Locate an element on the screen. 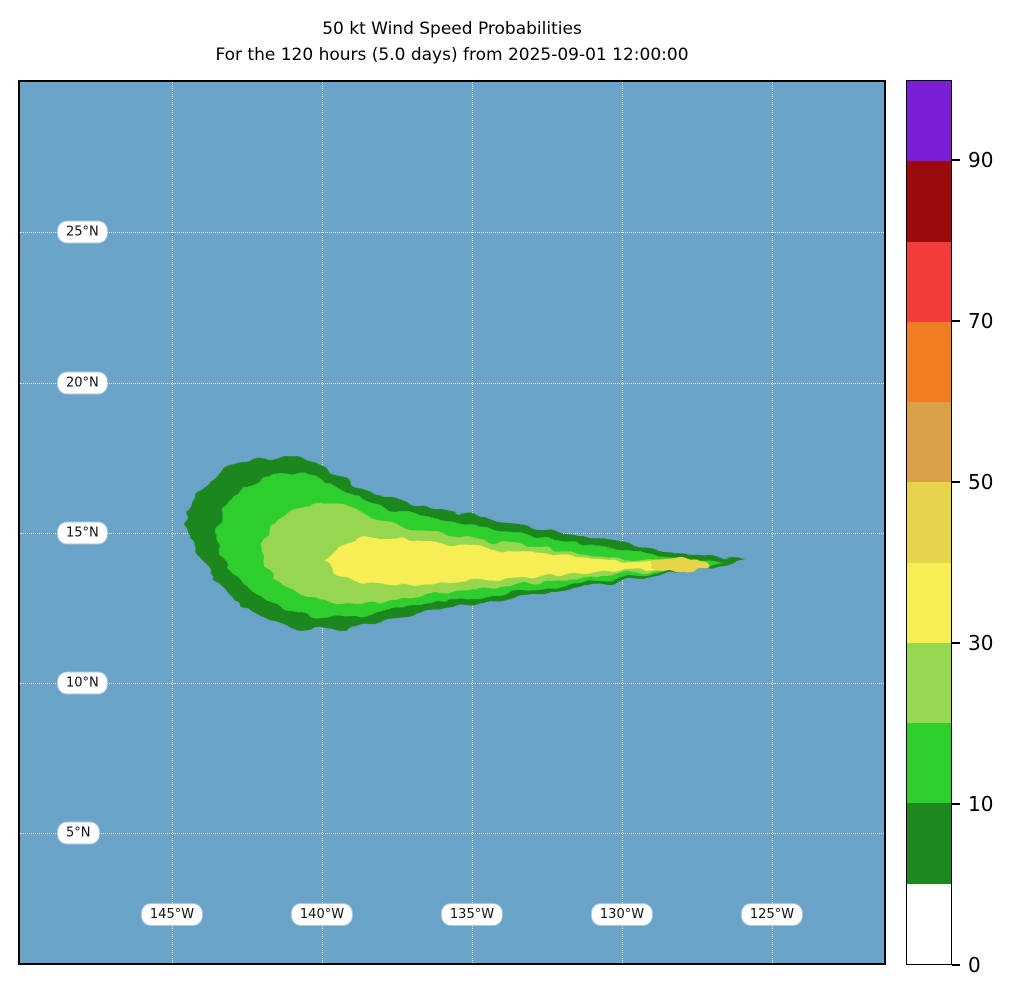 This screenshot has height=1000, width=1024. lon-label-125w: 125°W is located at coordinates (772, 914).